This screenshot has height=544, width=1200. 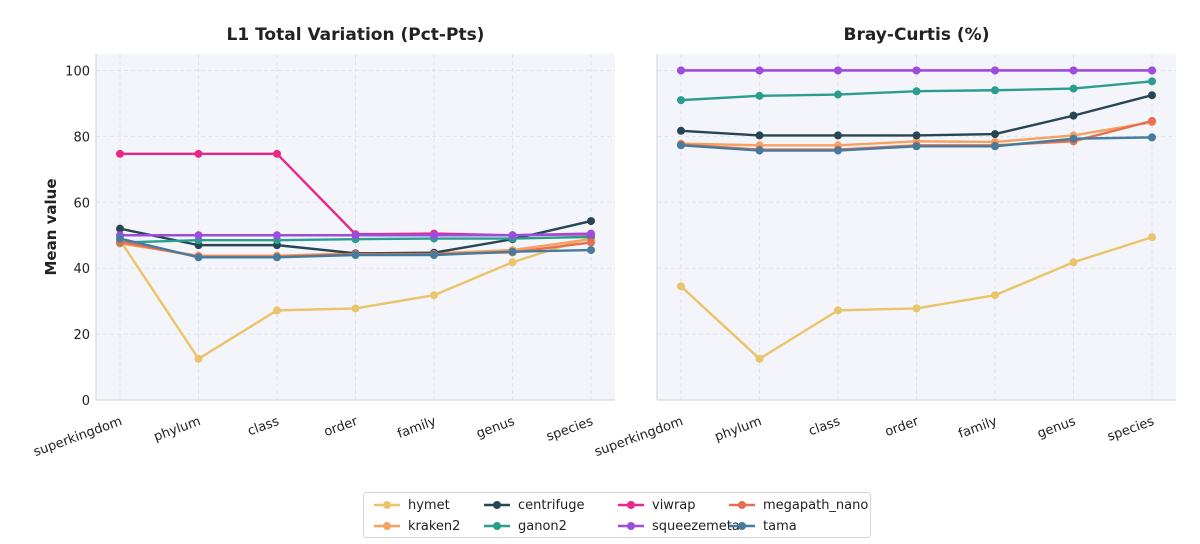 I want to click on legend-item-megapath-nano: megapath_nano, so click(x=797, y=505).